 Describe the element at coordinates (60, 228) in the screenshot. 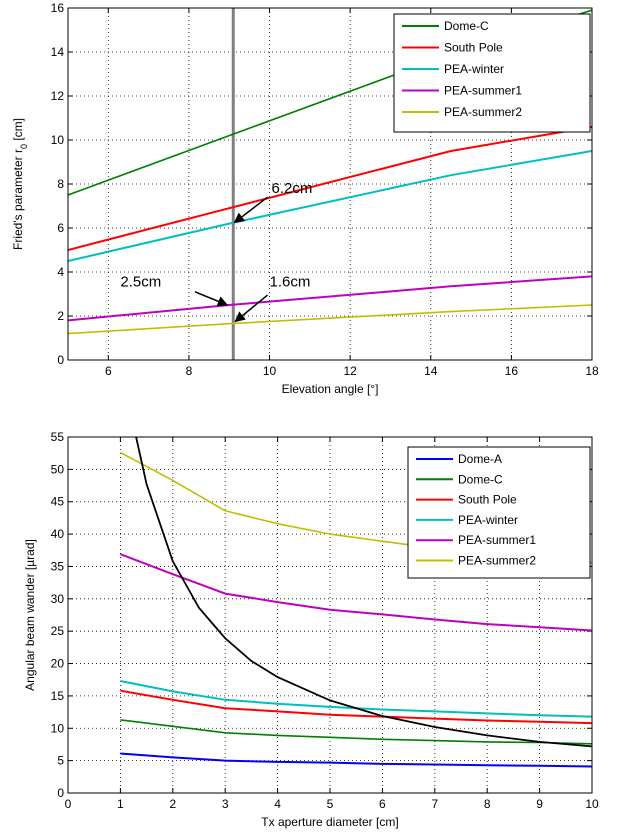

I see `y-tick-label: 6` at that location.